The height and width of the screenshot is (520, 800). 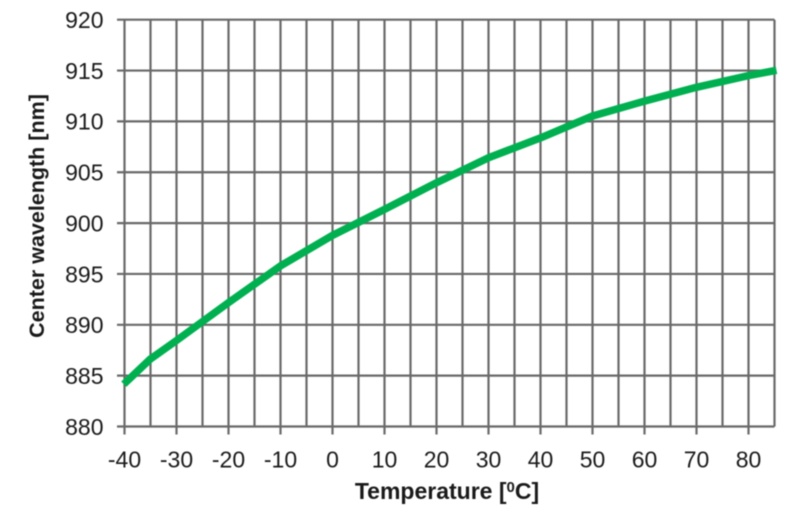 What do you see at coordinates (280, 460) in the screenshot?
I see `svg-text: -10` at bounding box center [280, 460].